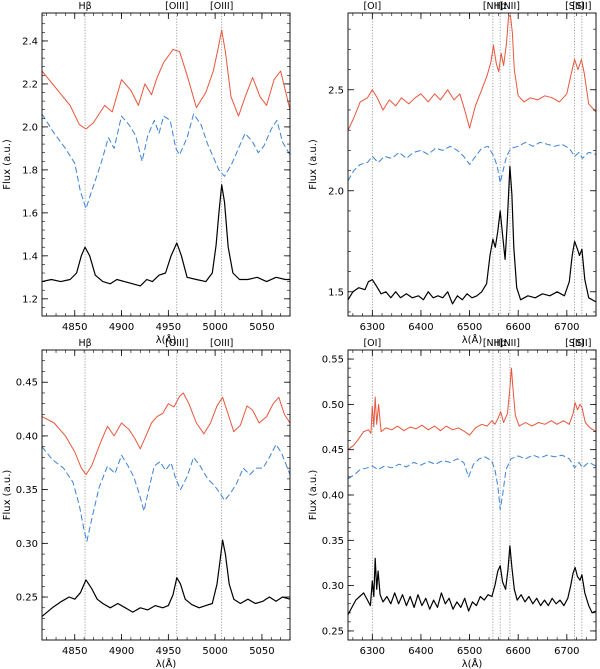 The width and height of the screenshot is (600, 669). What do you see at coordinates (30, 84) in the screenshot?
I see `y-tick-label: 2.2` at bounding box center [30, 84].